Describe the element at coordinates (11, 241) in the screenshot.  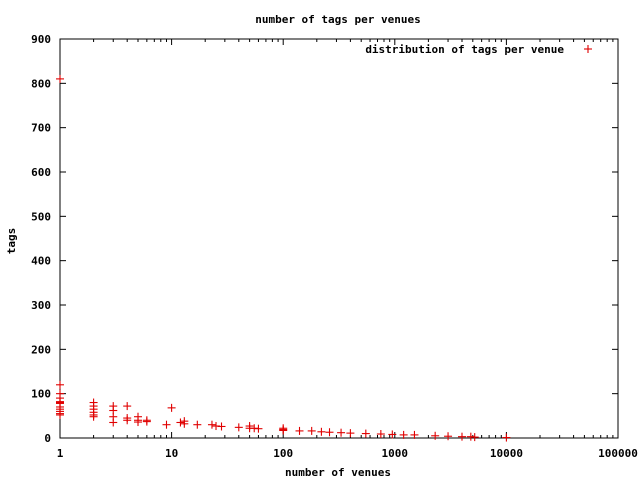
I see `y-axis-label: tags` at that location.